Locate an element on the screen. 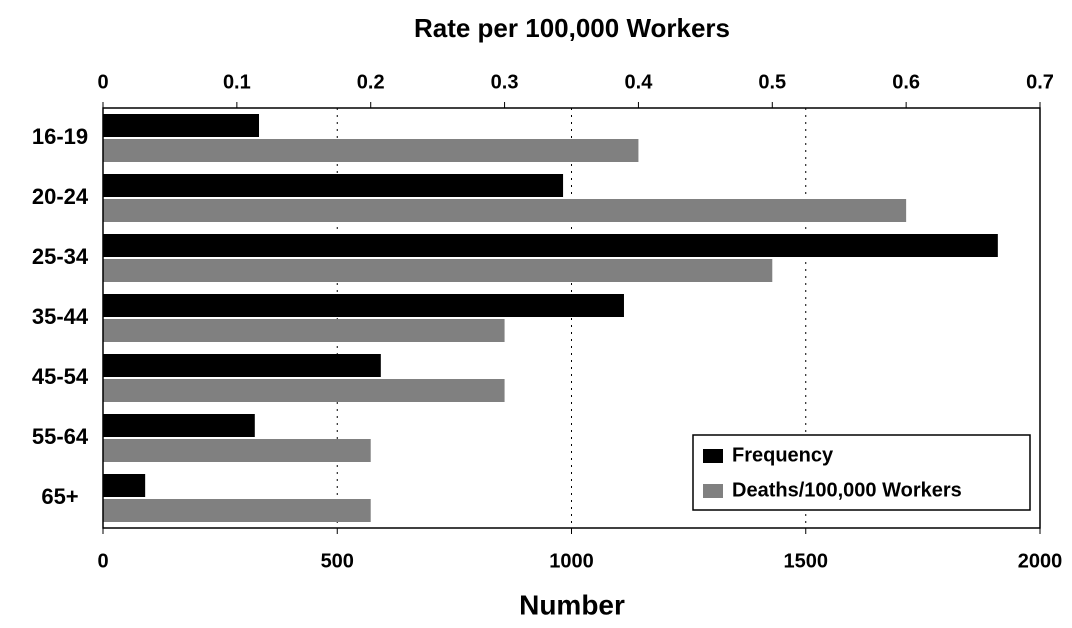  x-tick-label: 1500 is located at coordinates (806, 561).